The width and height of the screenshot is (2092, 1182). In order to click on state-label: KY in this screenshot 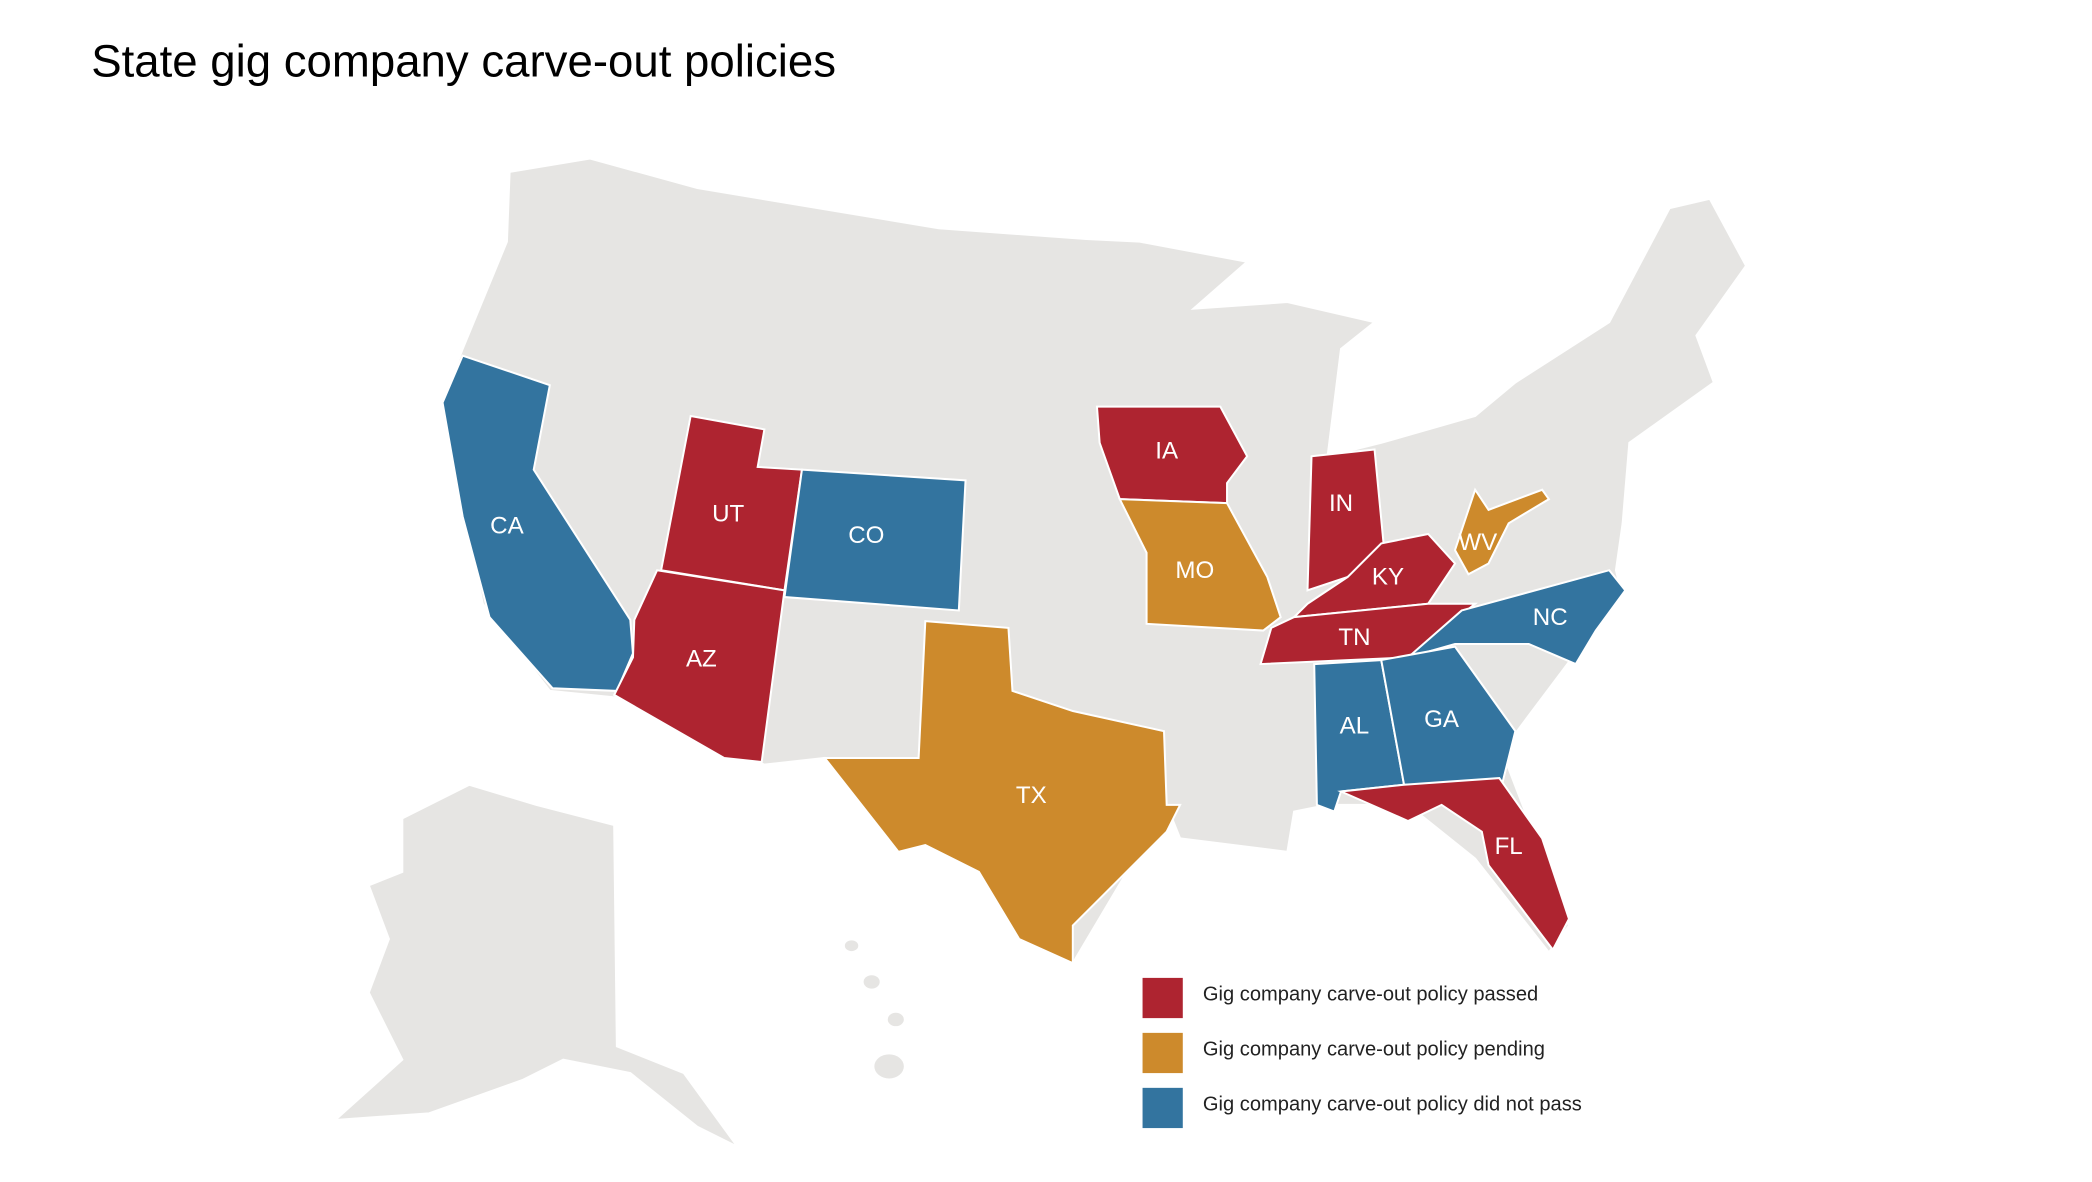, I will do `click(1388, 577)`.